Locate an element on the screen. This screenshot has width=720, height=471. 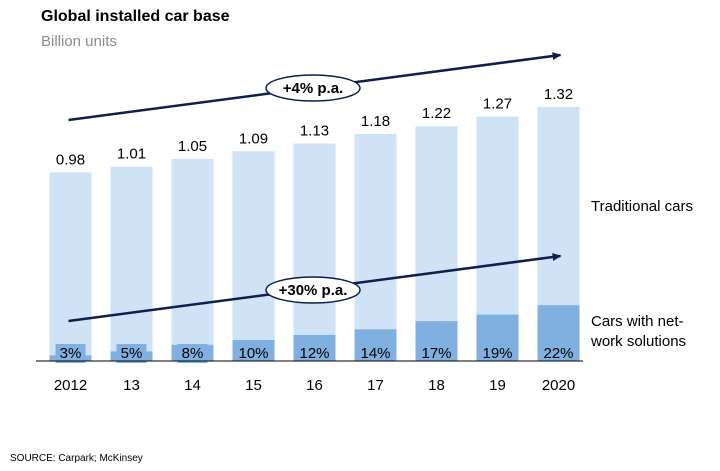
x-tick-label: 2012 is located at coordinates (70, 385).